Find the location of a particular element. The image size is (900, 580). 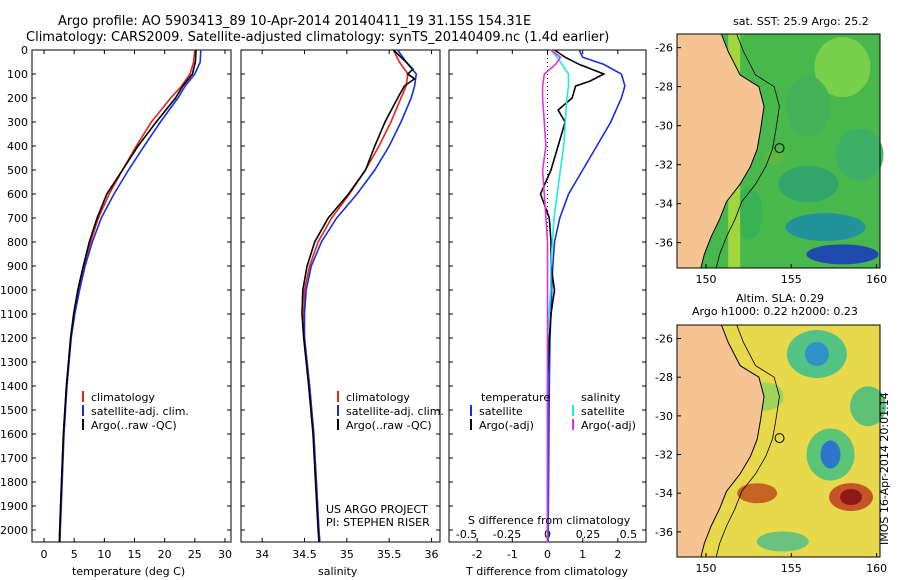

depth-tick-label: 2000 is located at coordinates (14, 530).